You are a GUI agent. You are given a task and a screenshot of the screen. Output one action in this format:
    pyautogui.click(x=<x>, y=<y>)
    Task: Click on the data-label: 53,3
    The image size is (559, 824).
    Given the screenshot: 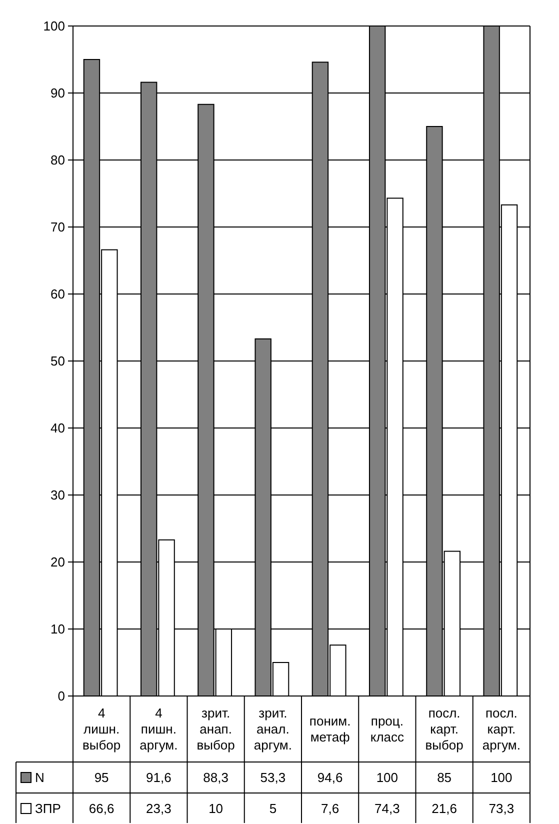 What is the action you would take?
    pyautogui.click(x=273, y=778)
    